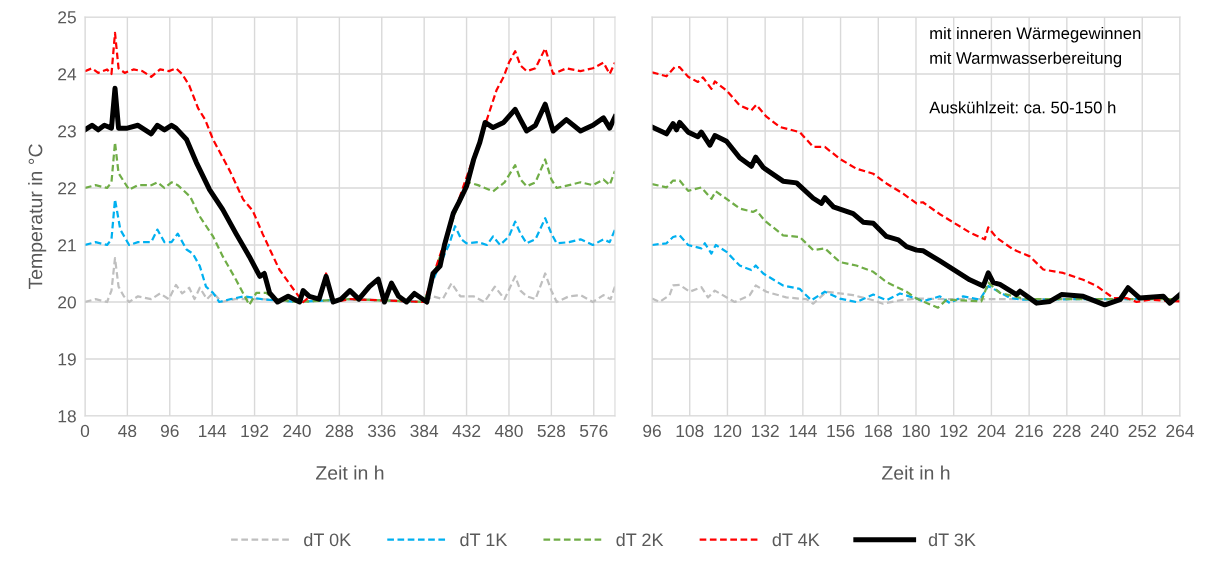  What do you see at coordinates (67, 74) in the screenshot?
I see `y-tick-label: 24` at bounding box center [67, 74].